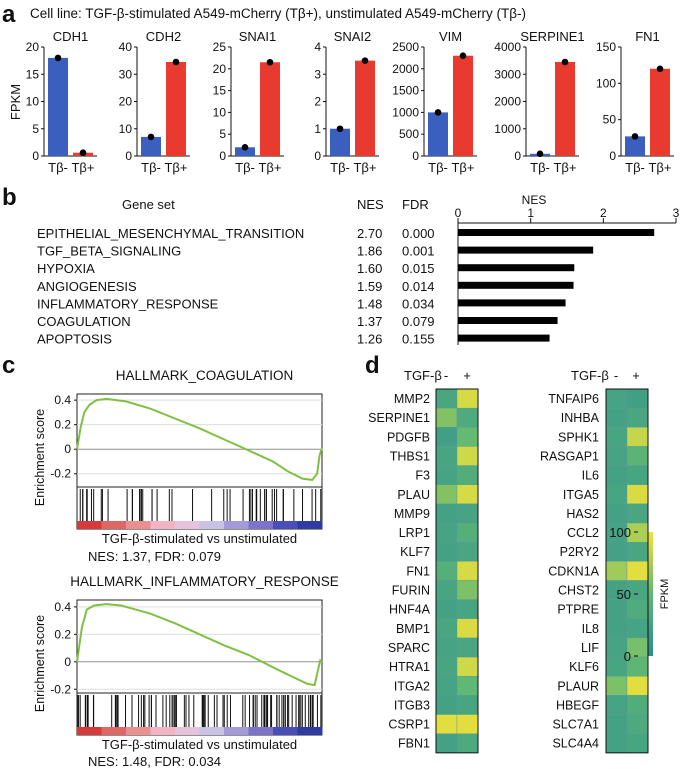 The height and width of the screenshot is (769, 685). Describe the element at coordinates (148, 204) in the screenshot. I see `gene-set-header: Gene set` at that location.